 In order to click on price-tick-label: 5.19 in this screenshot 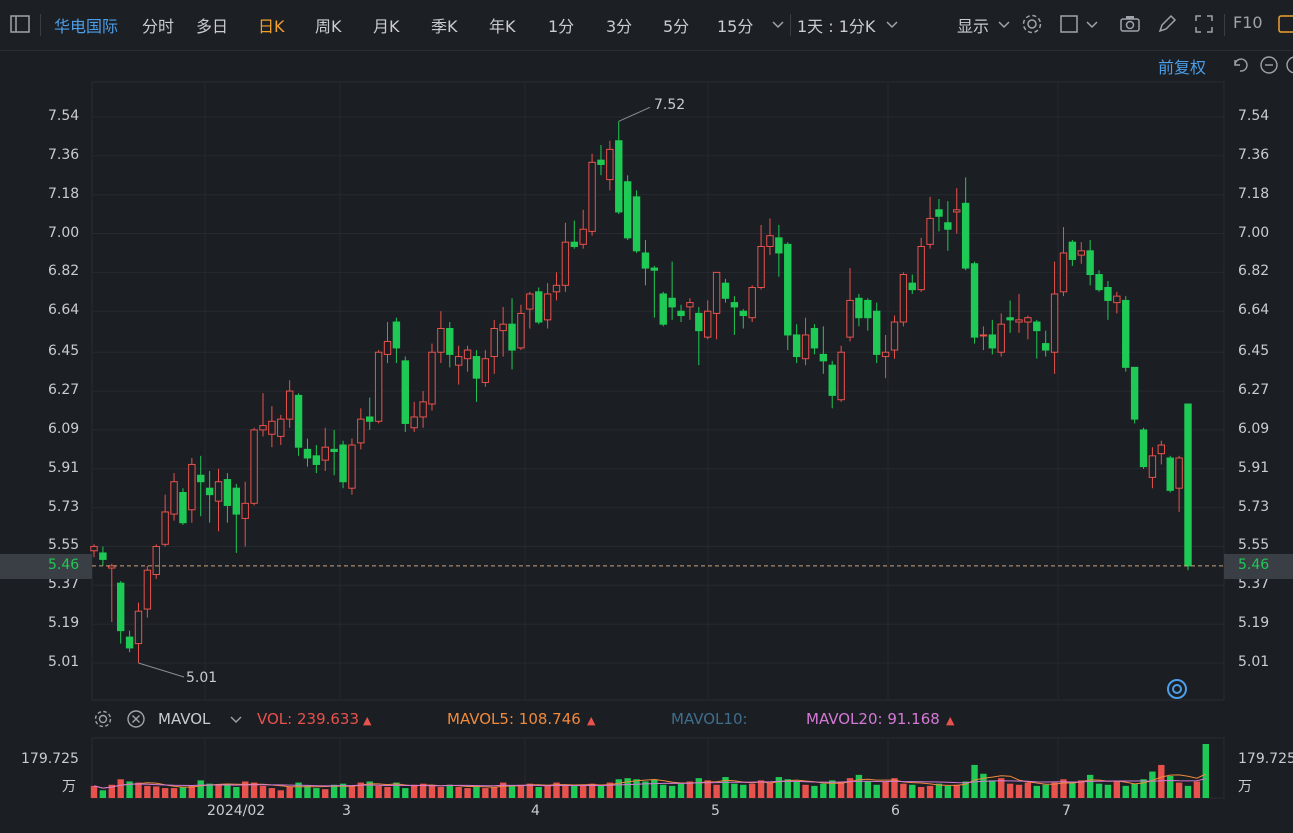, I will do `click(1254, 623)`.